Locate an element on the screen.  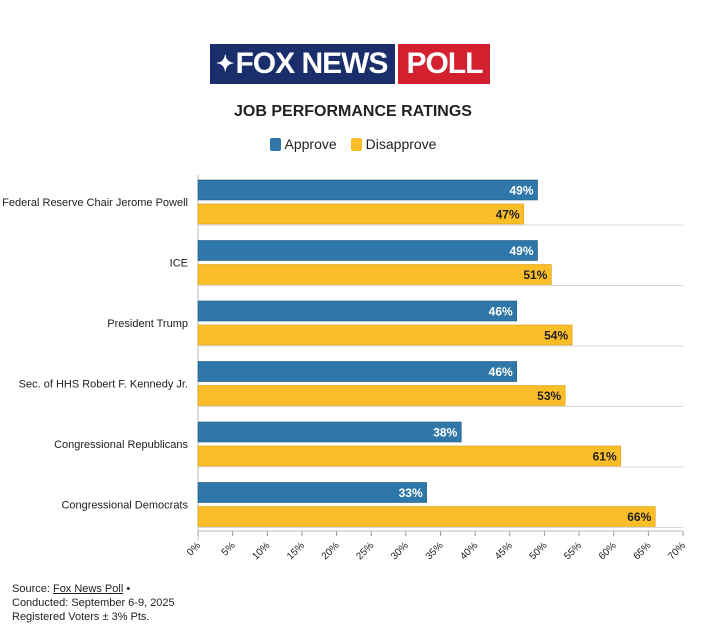
legend-swatch-approve is located at coordinates (275, 144).